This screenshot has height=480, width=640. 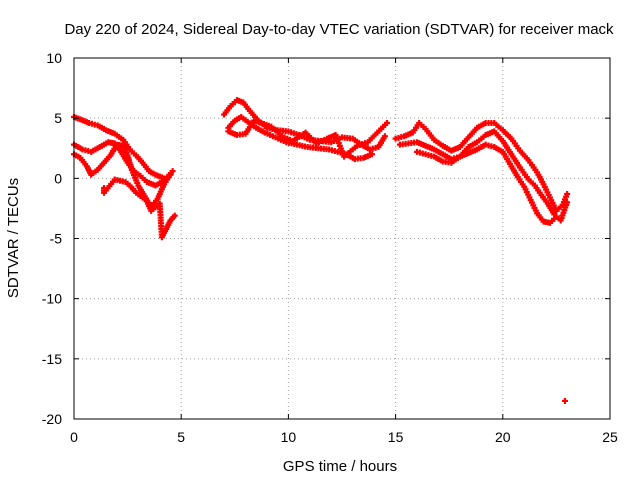 I want to click on x-tick-label: 25, so click(x=610, y=437).